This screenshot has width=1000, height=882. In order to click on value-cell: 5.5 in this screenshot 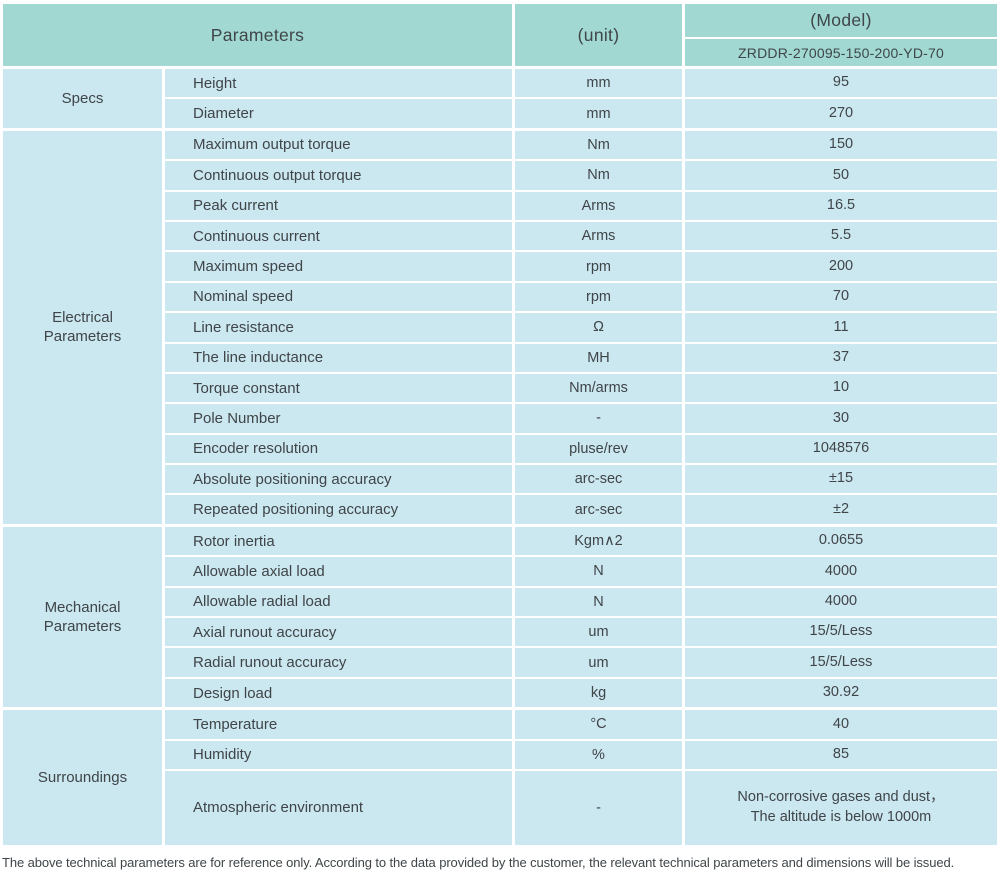, I will do `click(841, 236)`.